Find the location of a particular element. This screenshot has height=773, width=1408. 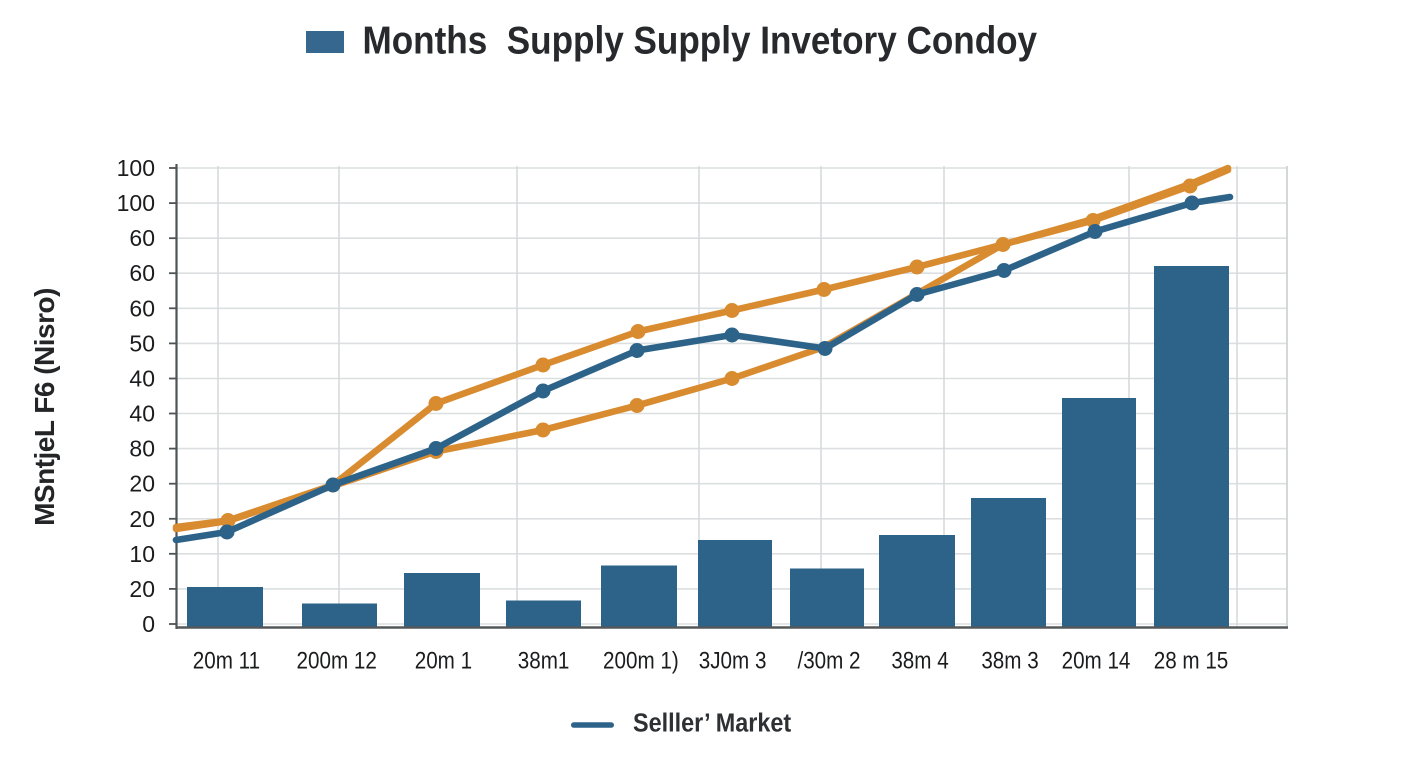

svg-text: 80 is located at coordinates (142, 449).